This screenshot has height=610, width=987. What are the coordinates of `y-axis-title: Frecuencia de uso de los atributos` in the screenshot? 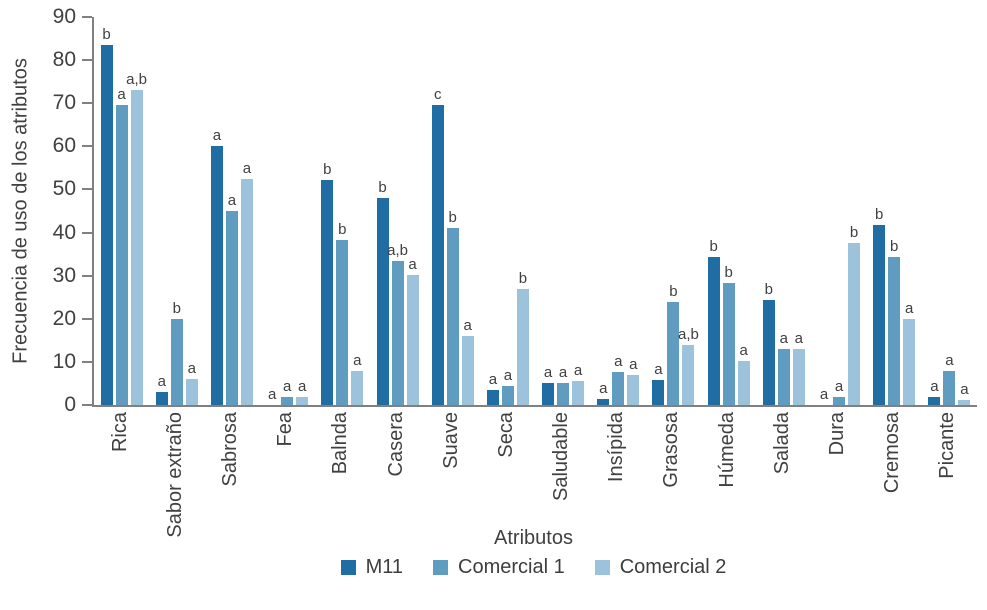 It's located at (20, 211).